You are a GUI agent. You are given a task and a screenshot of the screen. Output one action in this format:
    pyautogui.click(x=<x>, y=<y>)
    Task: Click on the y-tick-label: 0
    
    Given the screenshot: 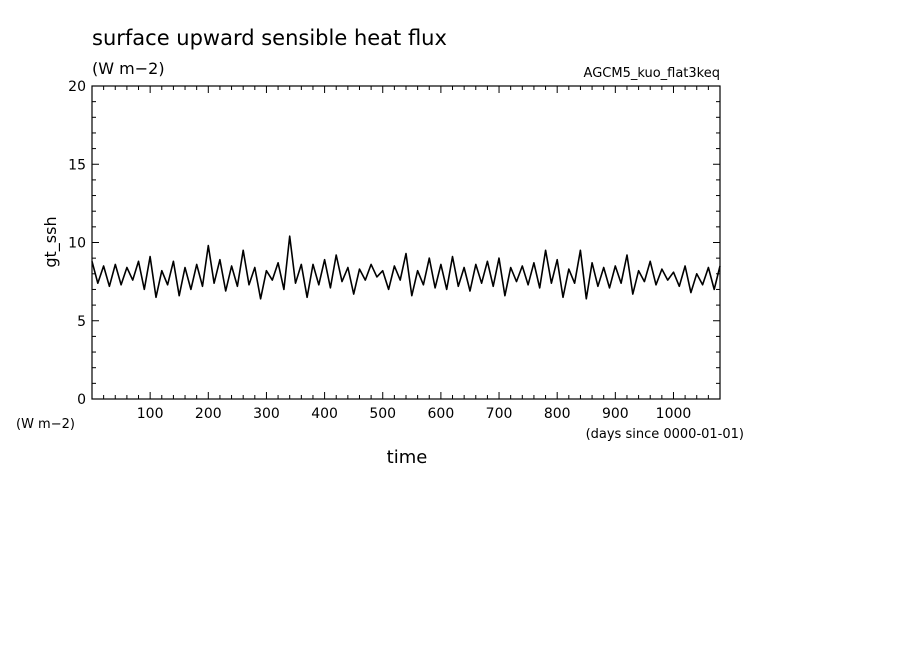 What is the action you would take?
    pyautogui.click(x=81, y=400)
    